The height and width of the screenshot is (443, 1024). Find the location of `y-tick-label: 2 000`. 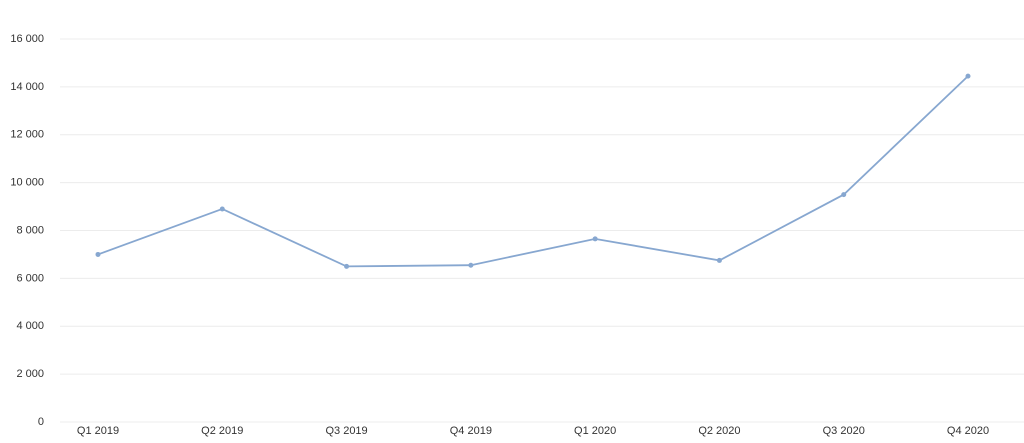

y-tick-label: 2 000 is located at coordinates (30, 374).